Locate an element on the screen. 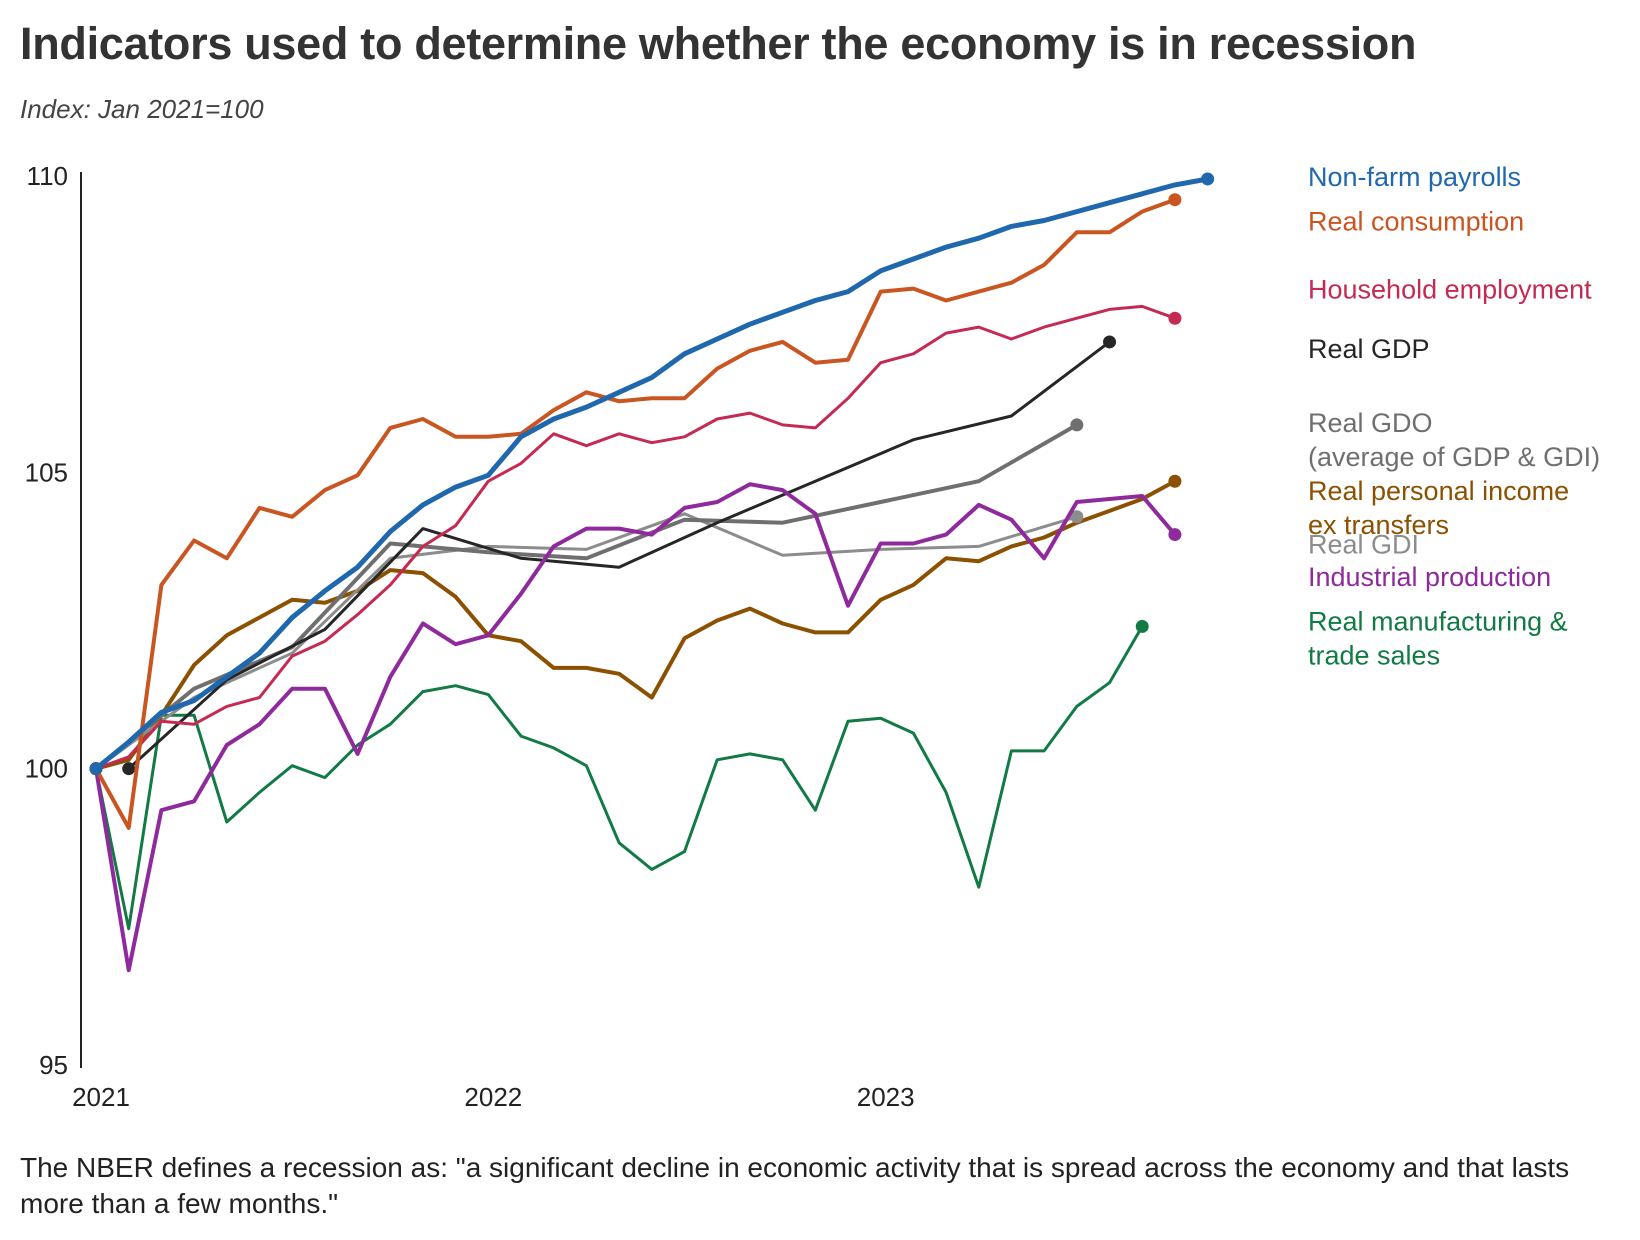 This screenshot has width=1640, height=1240. y-tick-label: 110 is located at coordinates (47, 176).